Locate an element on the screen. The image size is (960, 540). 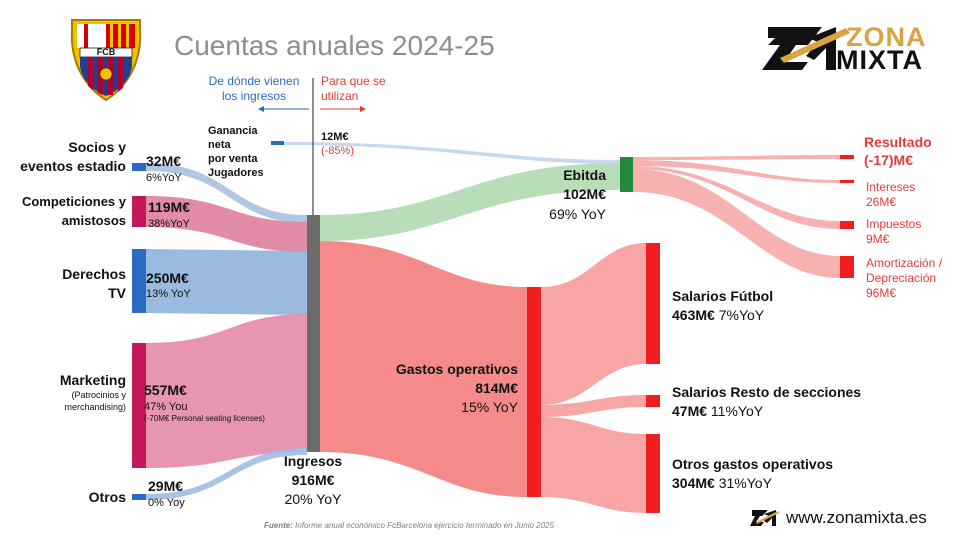
ebitda-value: 102M€ is located at coordinates (584, 194).